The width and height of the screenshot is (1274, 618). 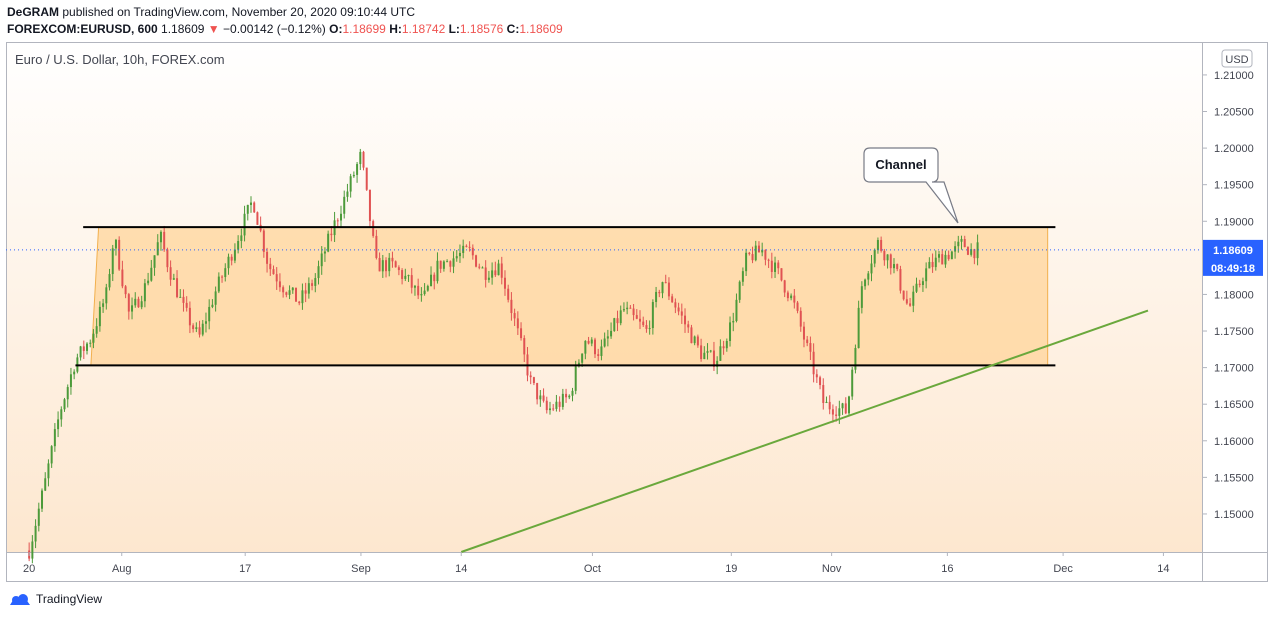 I want to click on footer-brand: TradingView, so click(x=55, y=599).